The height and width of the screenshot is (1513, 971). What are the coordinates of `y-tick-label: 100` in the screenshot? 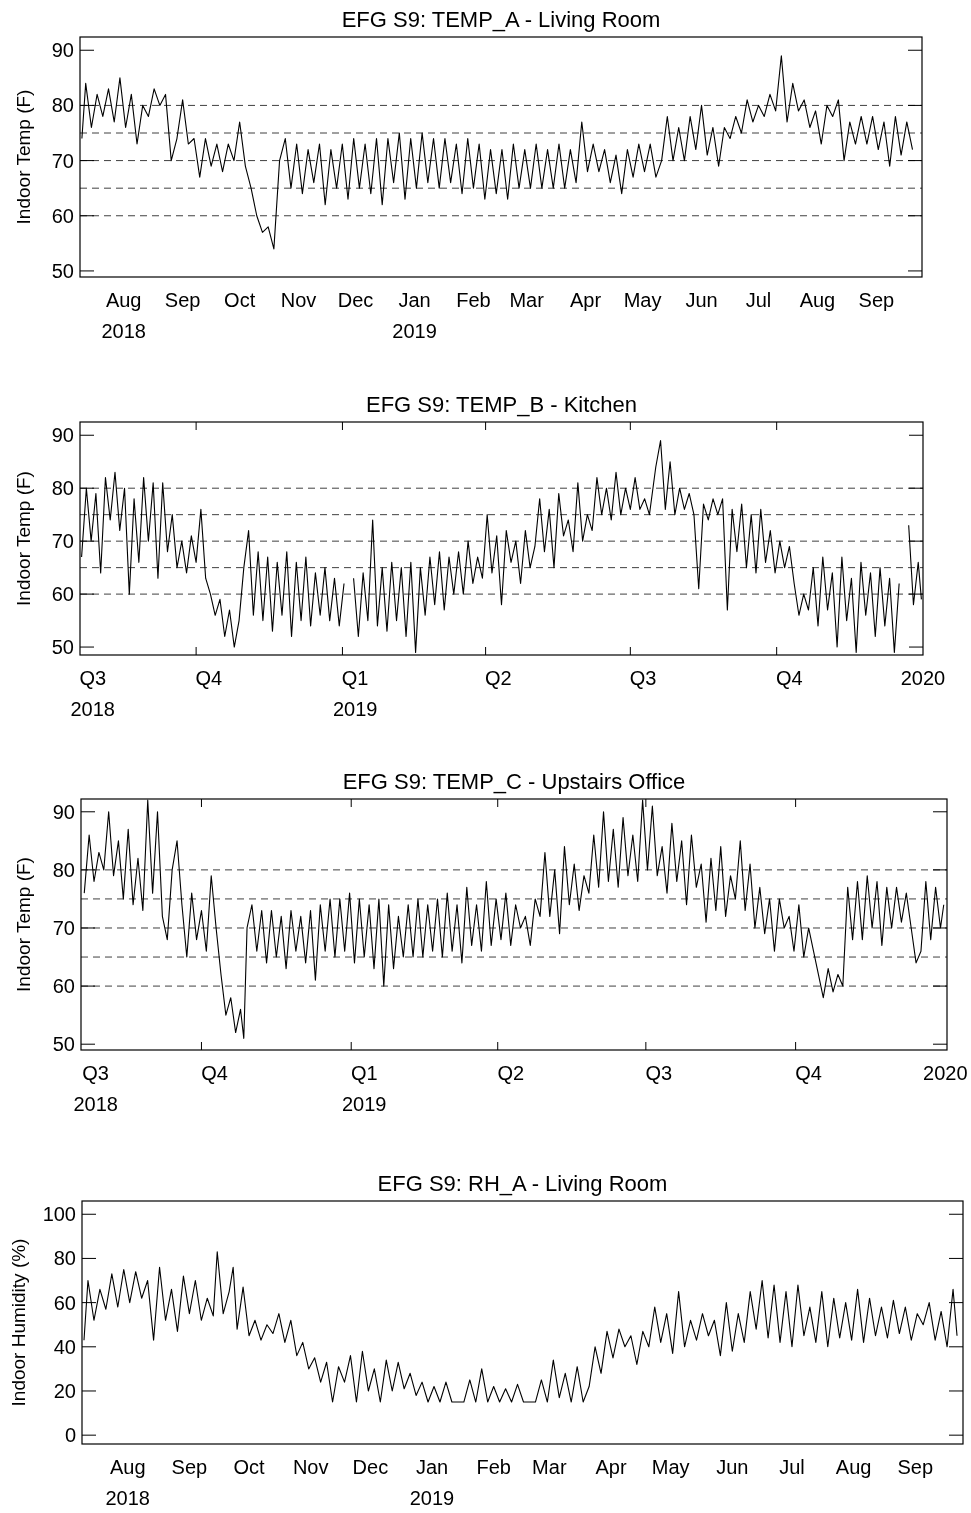 It's located at (59, 1214).